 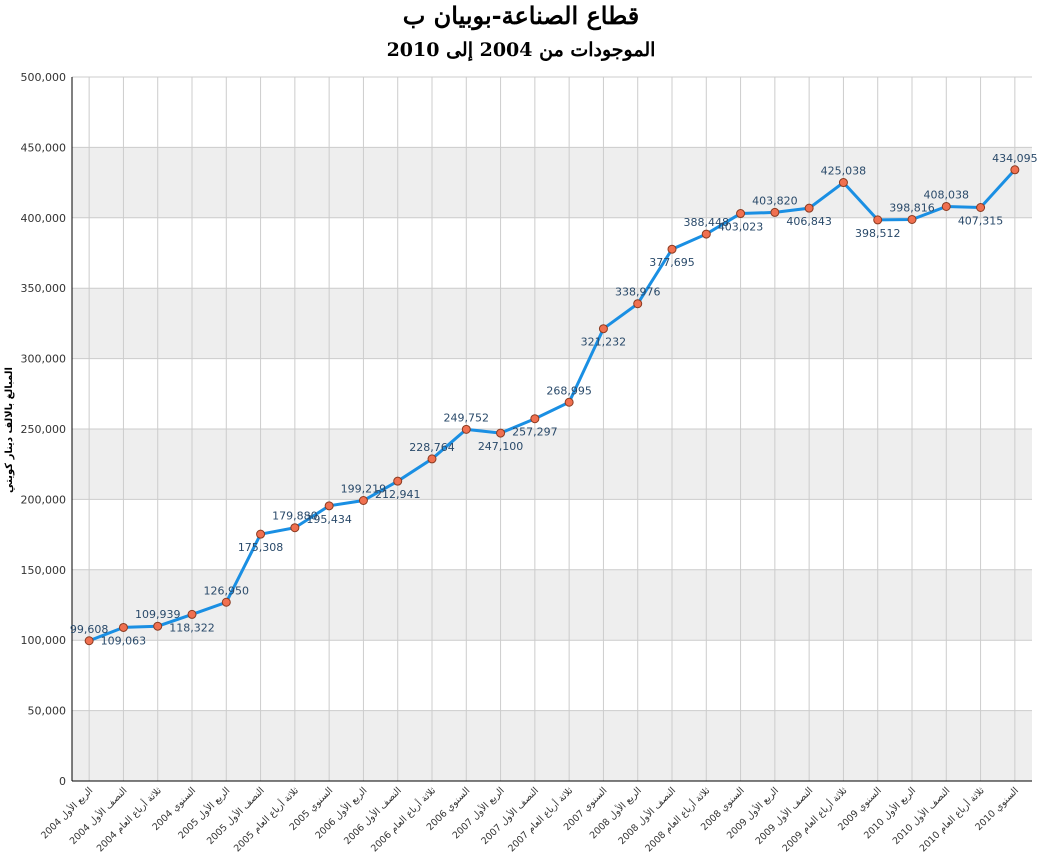 What do you see at coordinates (98, 816) in the screenshot?
I see `x-tick-label: النصف الأول 2004` at bounding box center [98, 816].